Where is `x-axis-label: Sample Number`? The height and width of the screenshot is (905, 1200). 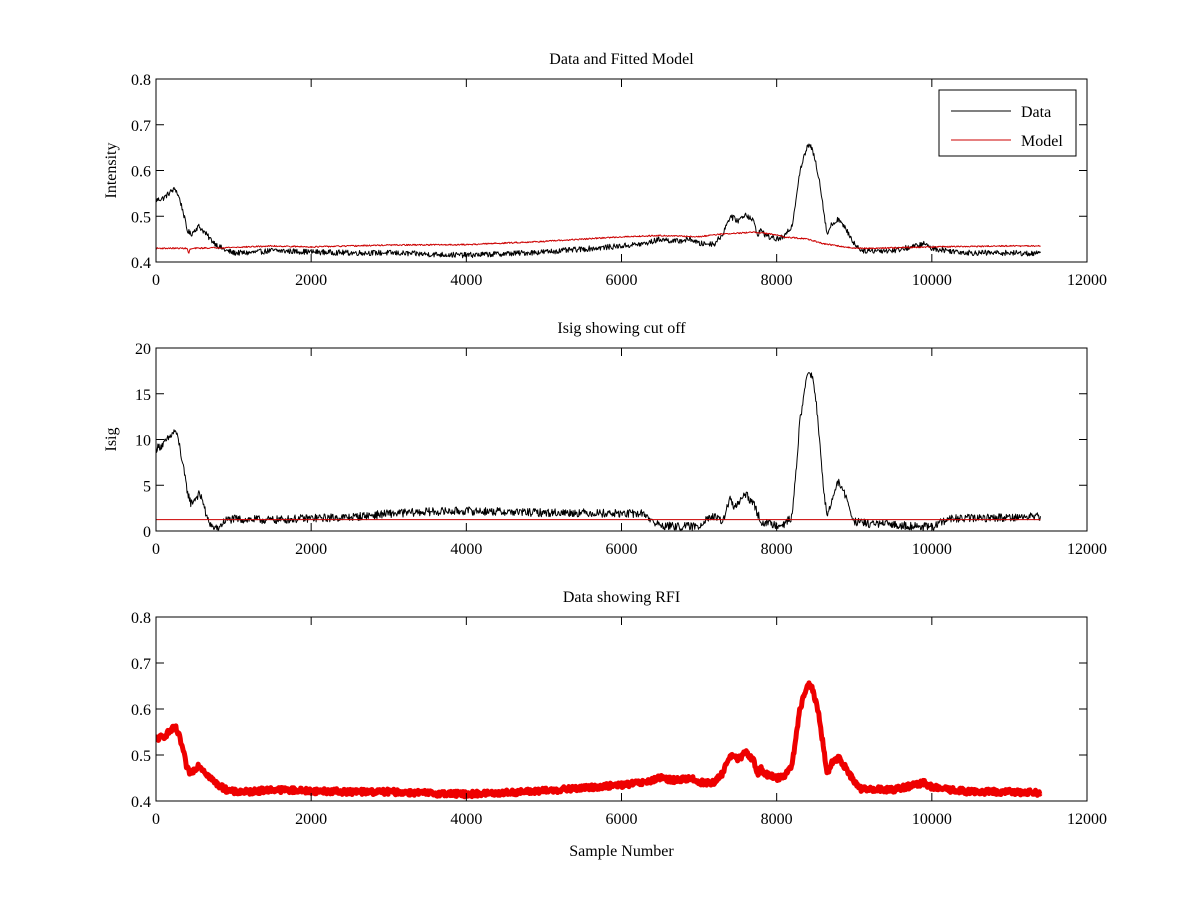
x-axis-label: Sample Number is located at coordinates (621, 851).